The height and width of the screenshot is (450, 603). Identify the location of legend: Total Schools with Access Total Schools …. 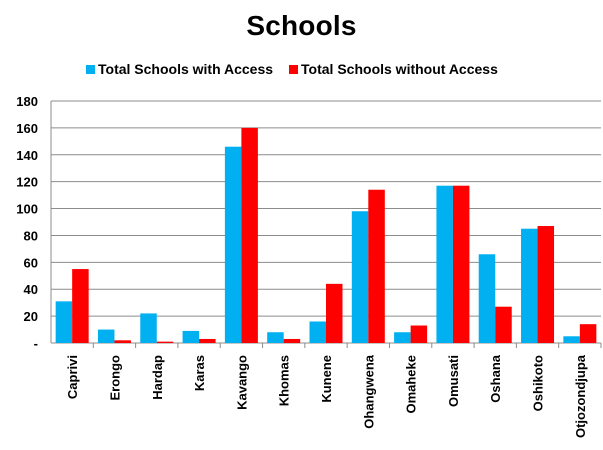
(300, 69).